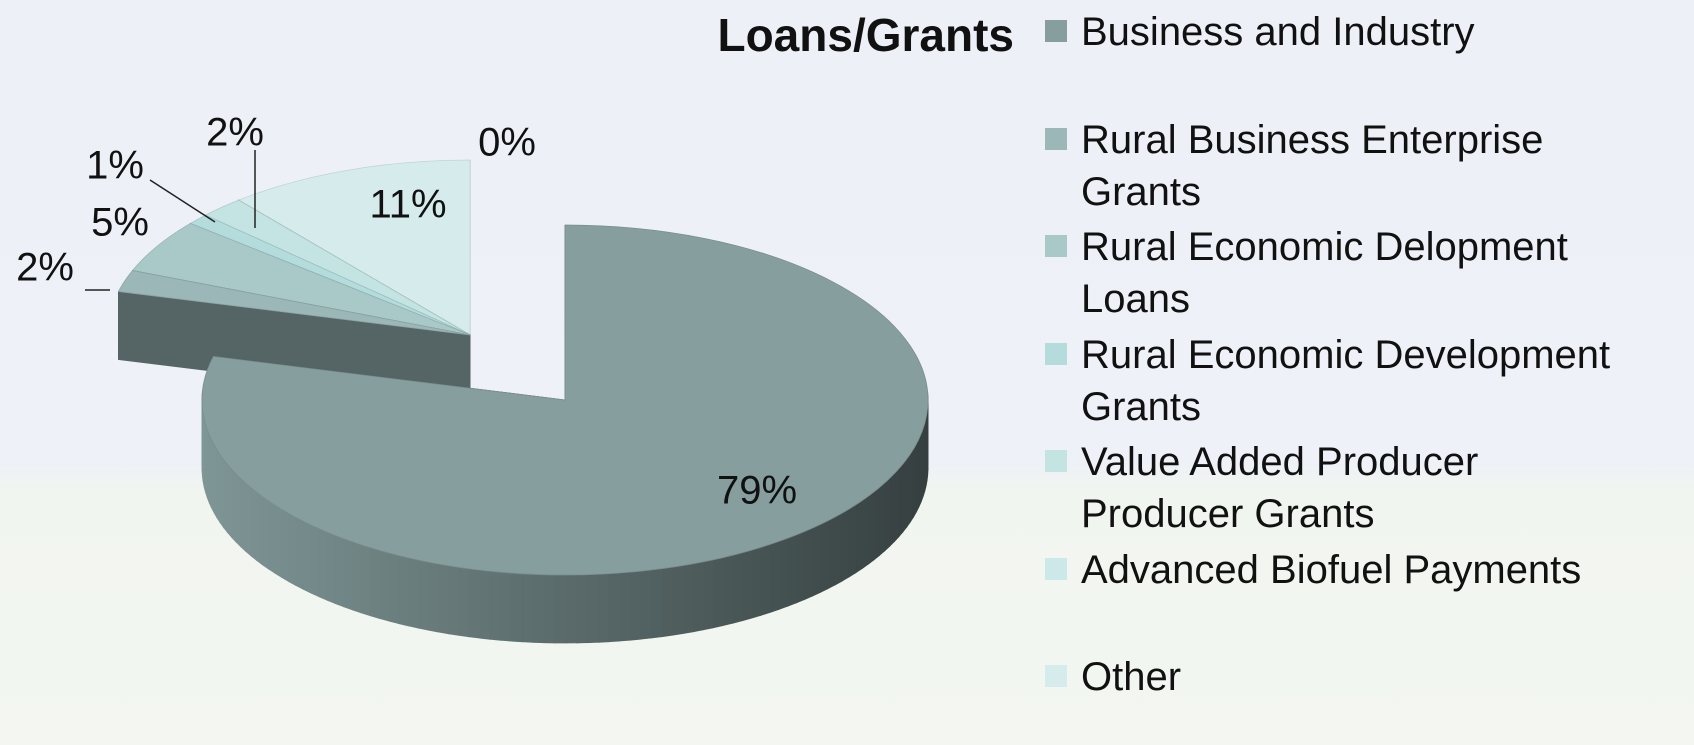  What do you see at coordinates (1278, 32) in the screenshot?
I see `legend-label: Business and Industry` at bounding box center [1278, 32].